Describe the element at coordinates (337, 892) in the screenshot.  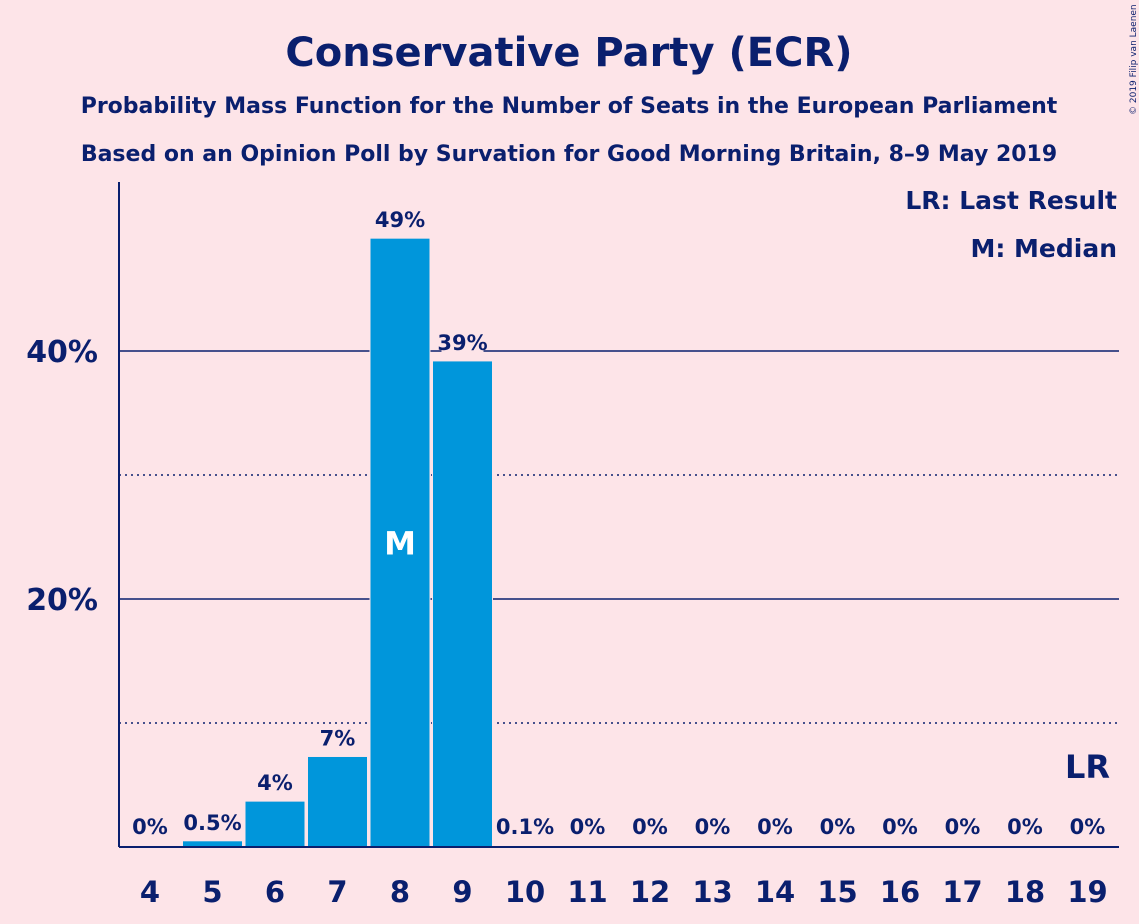
I see `x-tick-label: 7` at that location.